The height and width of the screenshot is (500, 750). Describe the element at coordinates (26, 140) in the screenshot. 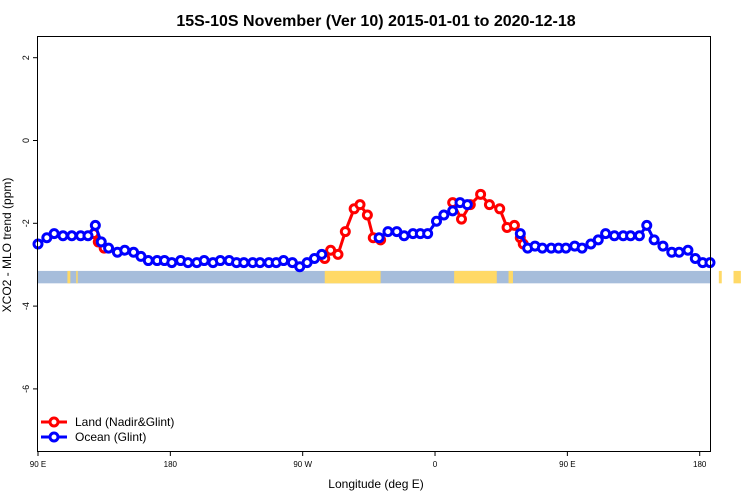

I see `y-tick-label: 0` at that location.